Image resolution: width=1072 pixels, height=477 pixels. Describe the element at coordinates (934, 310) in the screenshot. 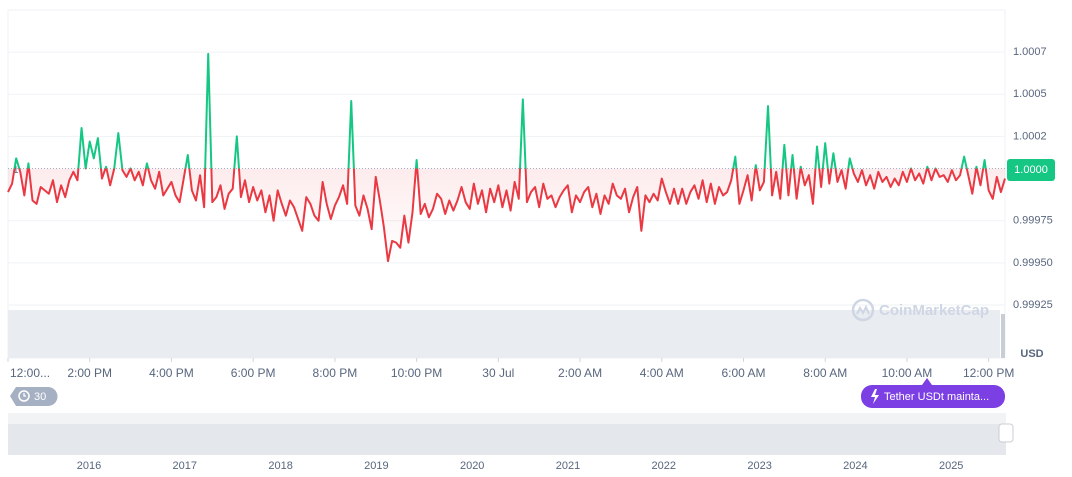

I see `watermark-text: CoinMarketCap` at that location.